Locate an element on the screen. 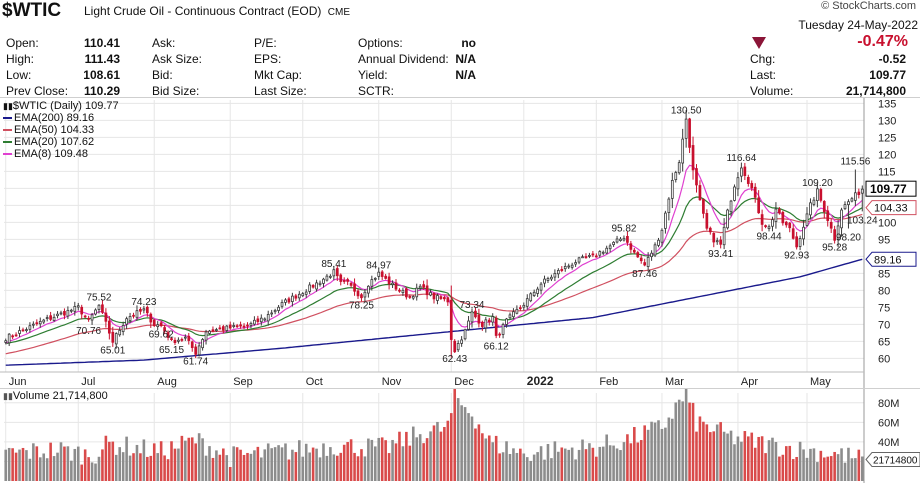 The width and height of the screenshot is (920, 483). price-annotation: 61.74 is located at coordinates (195, 361).